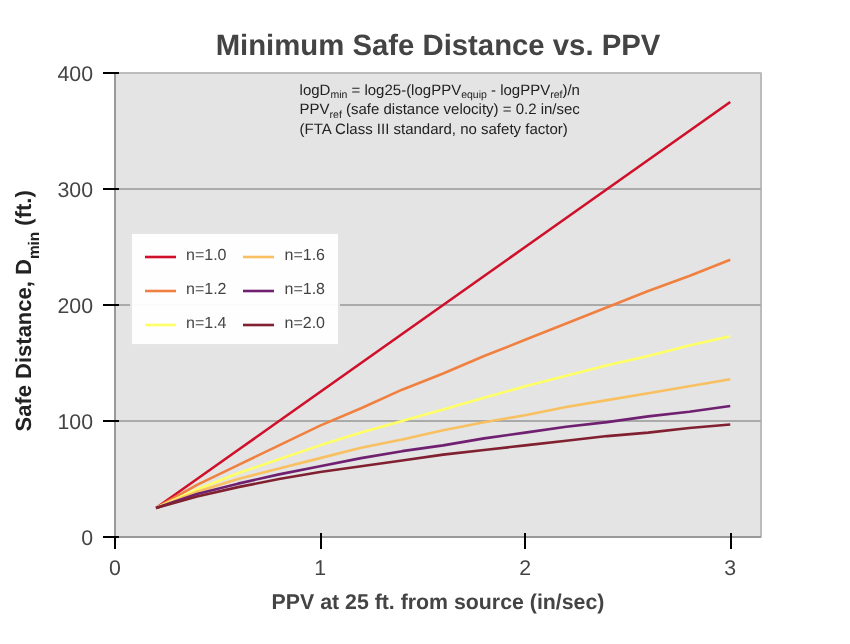  Describe the element at coordinates (87, 539) in the screenshot. I see `y-tick-label: 0` at that location.